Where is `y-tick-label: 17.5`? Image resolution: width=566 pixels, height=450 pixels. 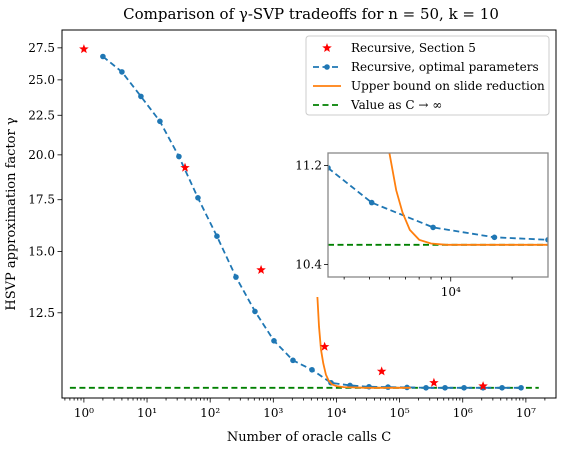 y-tick-label: 17.5 is located at coordinates (41, 200).